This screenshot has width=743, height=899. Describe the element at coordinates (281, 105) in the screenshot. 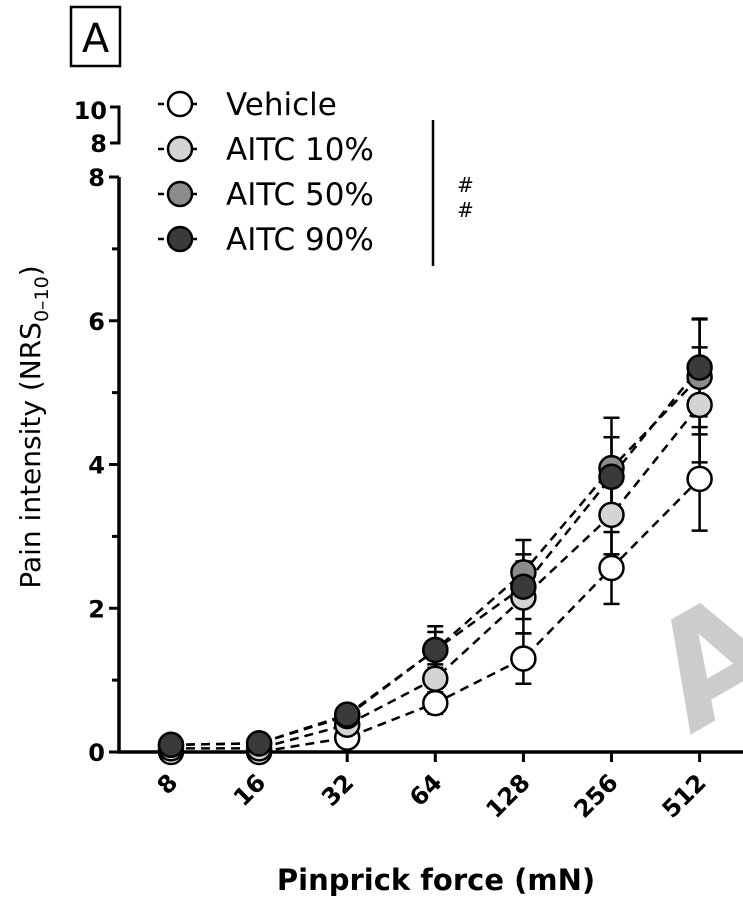

I see `legend-label: Vehicle` at that location.